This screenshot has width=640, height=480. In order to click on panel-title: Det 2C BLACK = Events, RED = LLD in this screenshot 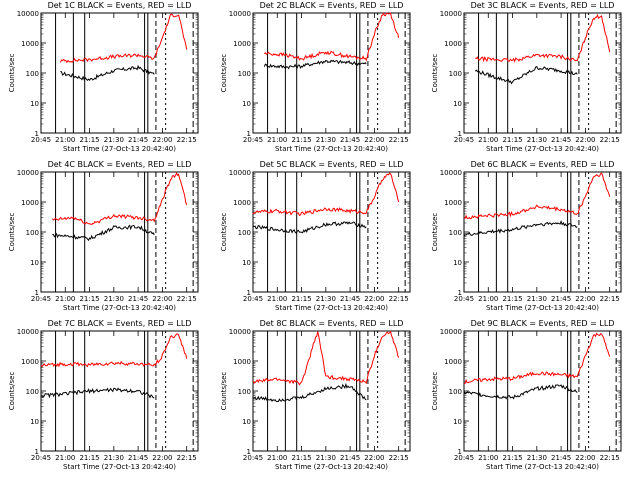, I will do `click(332, 5)`.